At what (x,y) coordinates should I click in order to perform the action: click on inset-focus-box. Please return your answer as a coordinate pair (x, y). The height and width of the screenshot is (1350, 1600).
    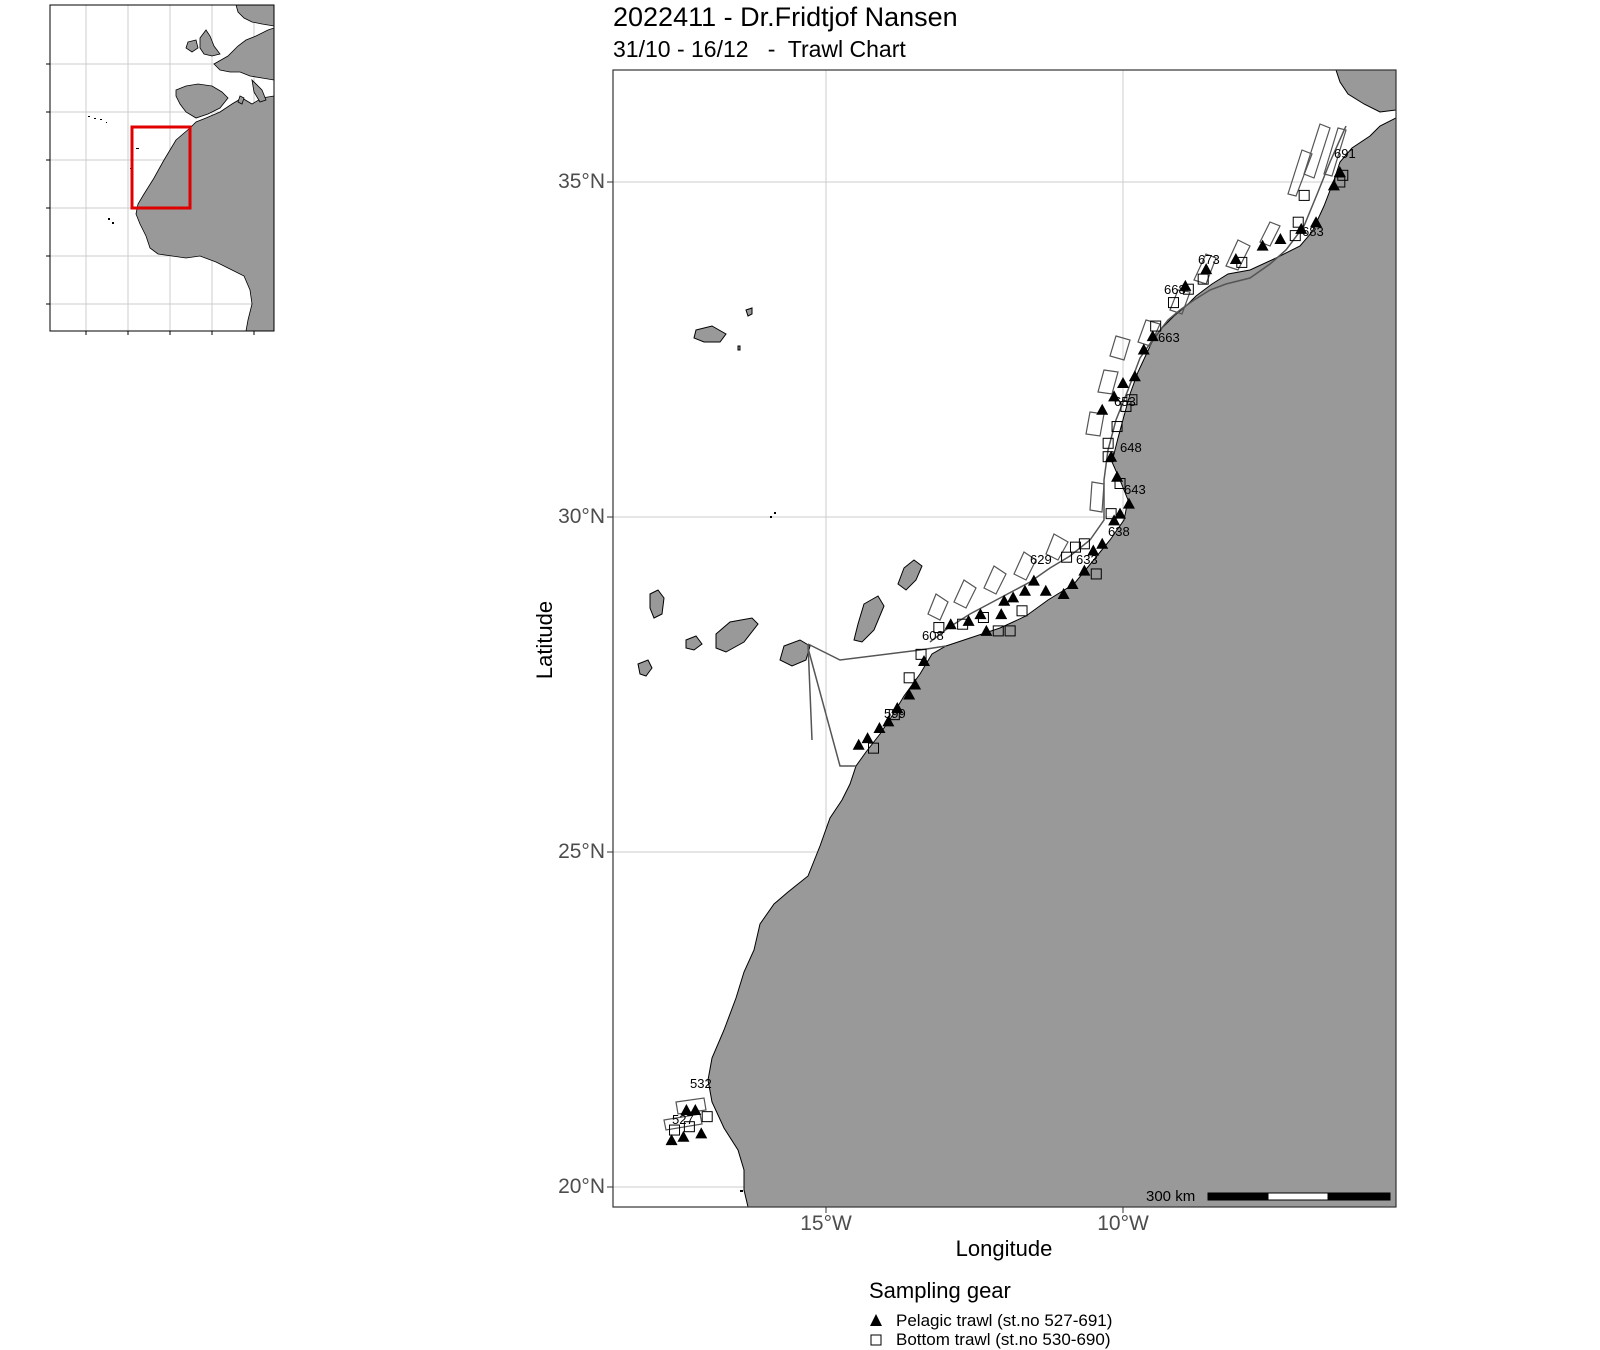
    Looking at the image, I should click on (161, 167).